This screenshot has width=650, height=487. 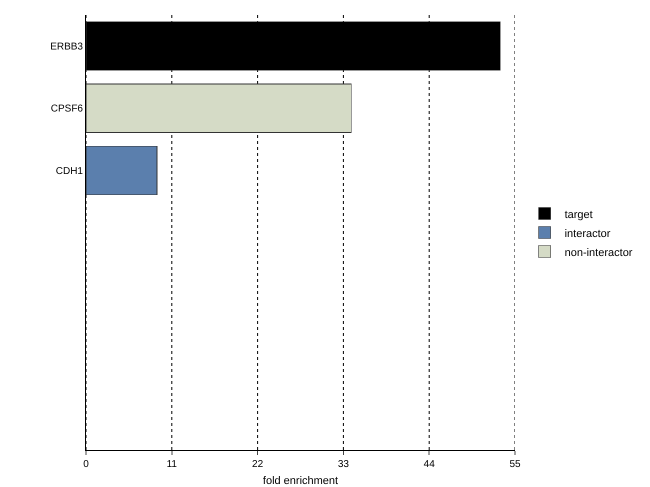 I want to click on x-tick-label: 33, so click(x=344, y=464).